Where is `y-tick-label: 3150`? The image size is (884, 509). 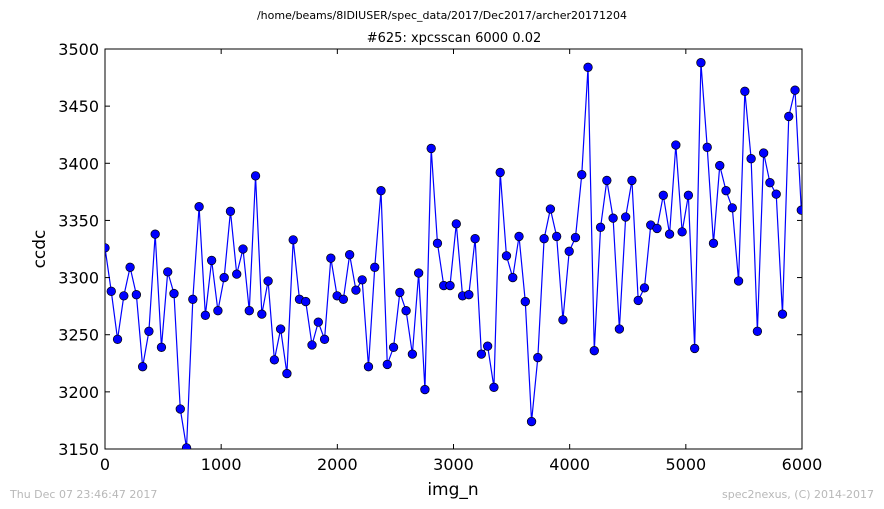 y-tick-label: 3150 is located at coordinates (78, 449).